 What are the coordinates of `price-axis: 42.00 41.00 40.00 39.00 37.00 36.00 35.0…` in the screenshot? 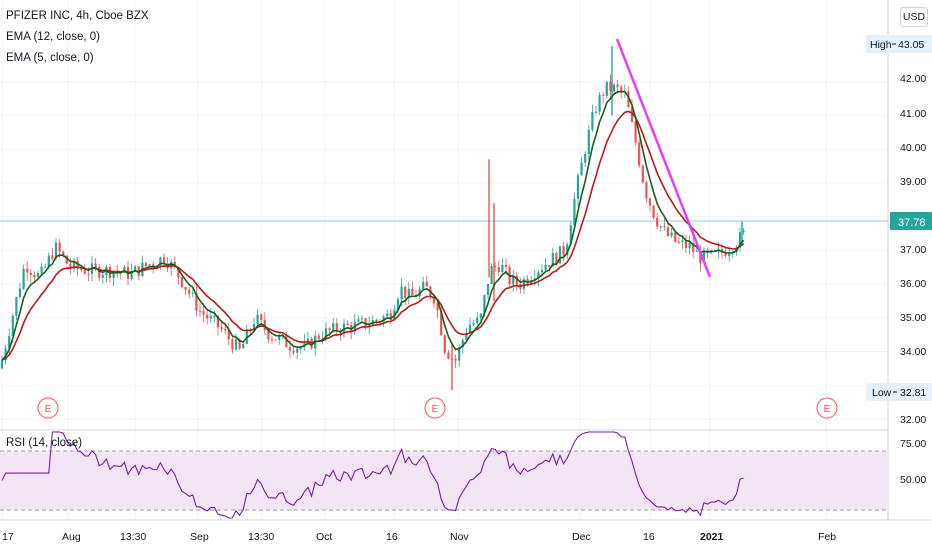 It's located at (913, 249).